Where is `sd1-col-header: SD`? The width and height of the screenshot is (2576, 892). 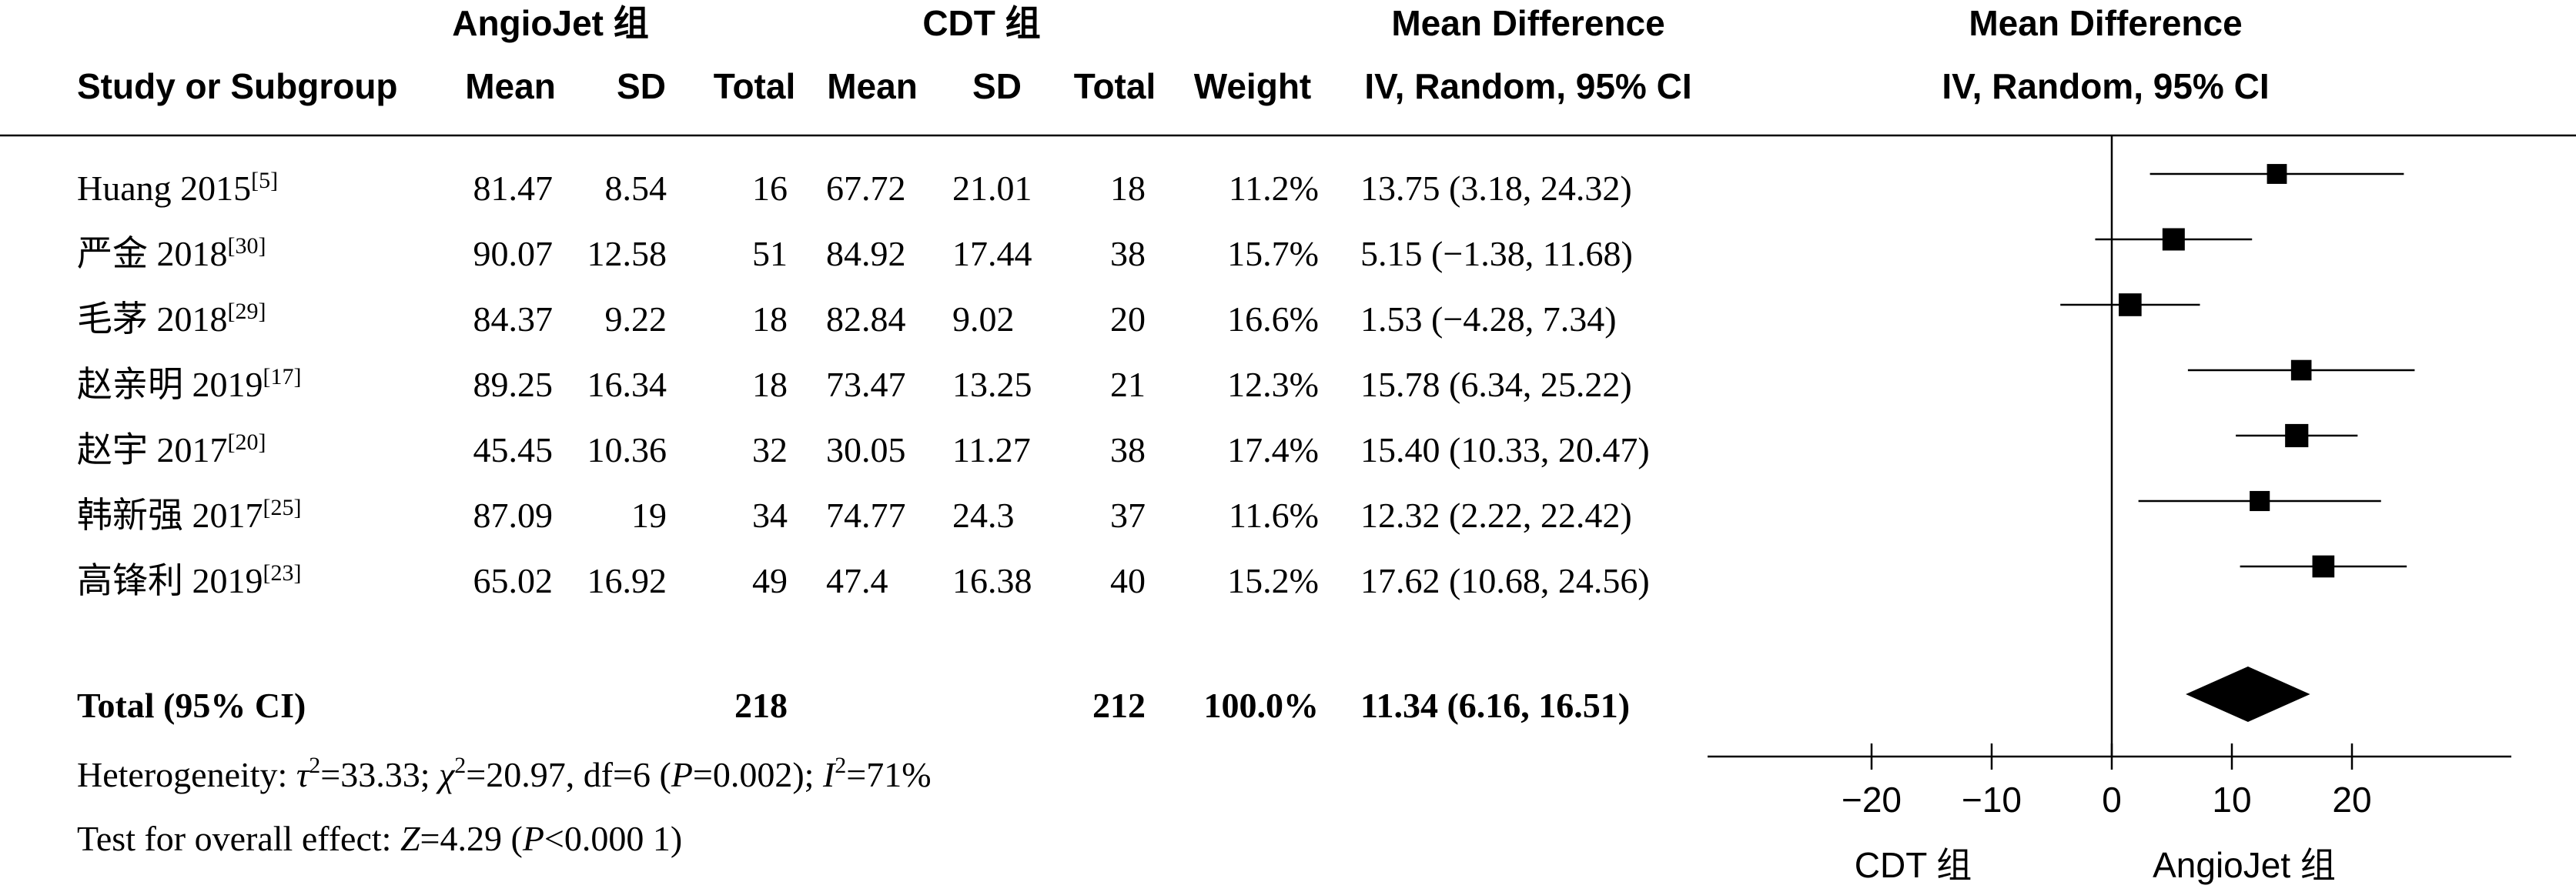 sd1-col-header: SD is located at coordinates (641, 86).